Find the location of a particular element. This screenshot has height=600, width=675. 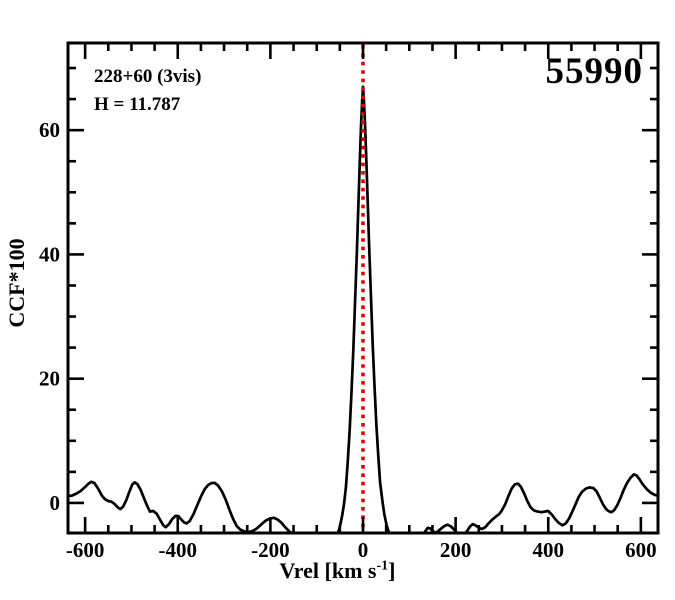

y-tick-label: 60 is located at coordinates (49, 130).